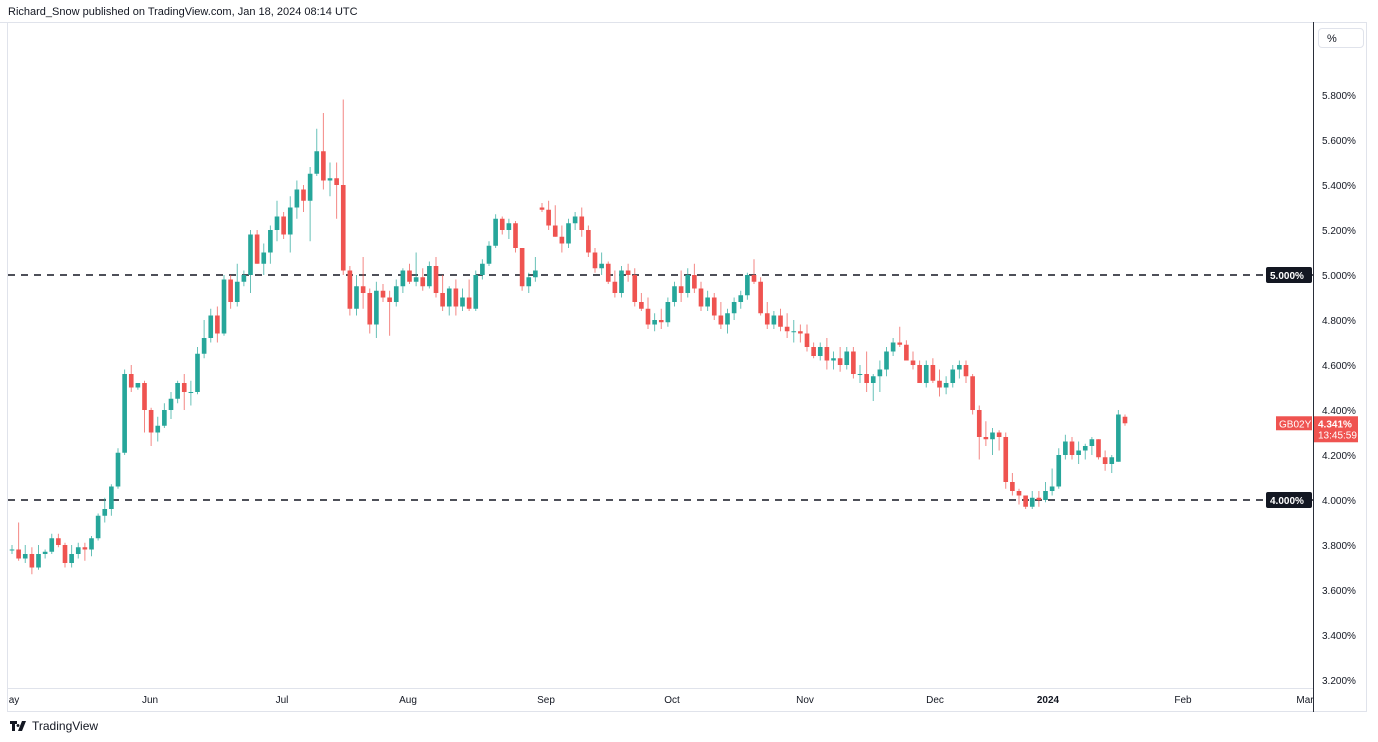 The width and height of the screenshot is (1378, 742). Describe the element at coordinates (672, 700) in the screenshot. I see `x-tick-label: Oct` at that location.